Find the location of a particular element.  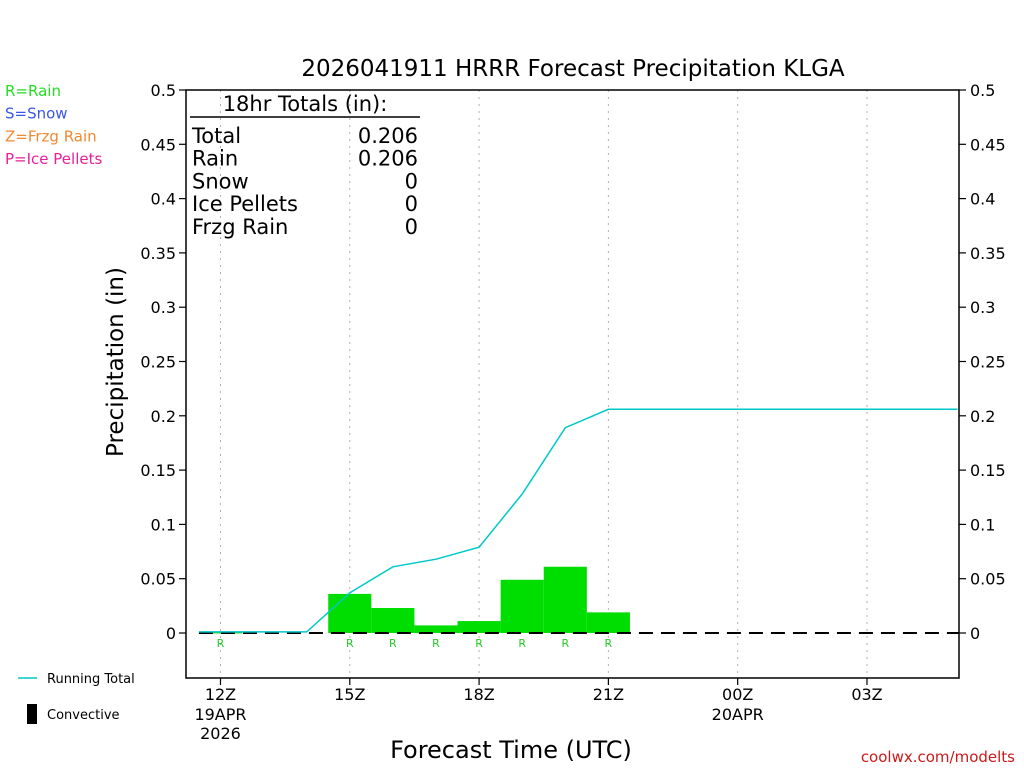

precip-type-legend-item: R=Rain is located at coordinates (33, 91).